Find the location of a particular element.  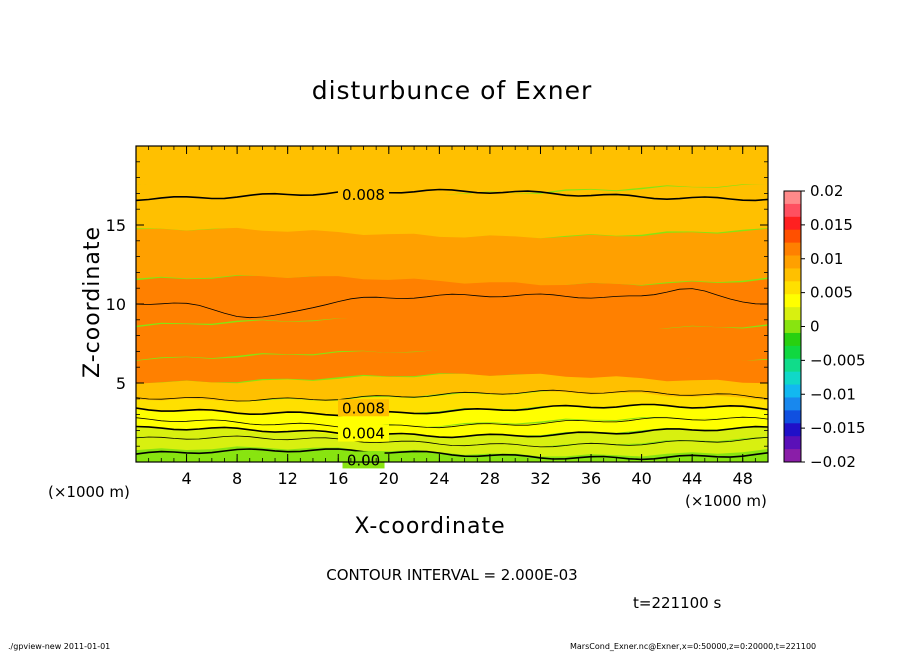

contour-interval-text: CONTOUR INTERVAL = 2.000E-03 is located at coordinates (452, 575).